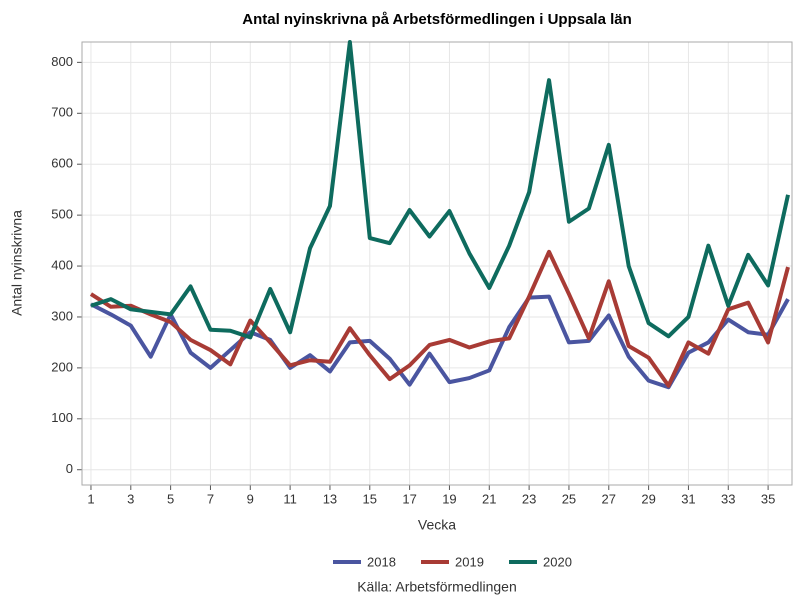 The image size is (795, 599). I want to click on y-tick-label: 0, so click(69, 468).